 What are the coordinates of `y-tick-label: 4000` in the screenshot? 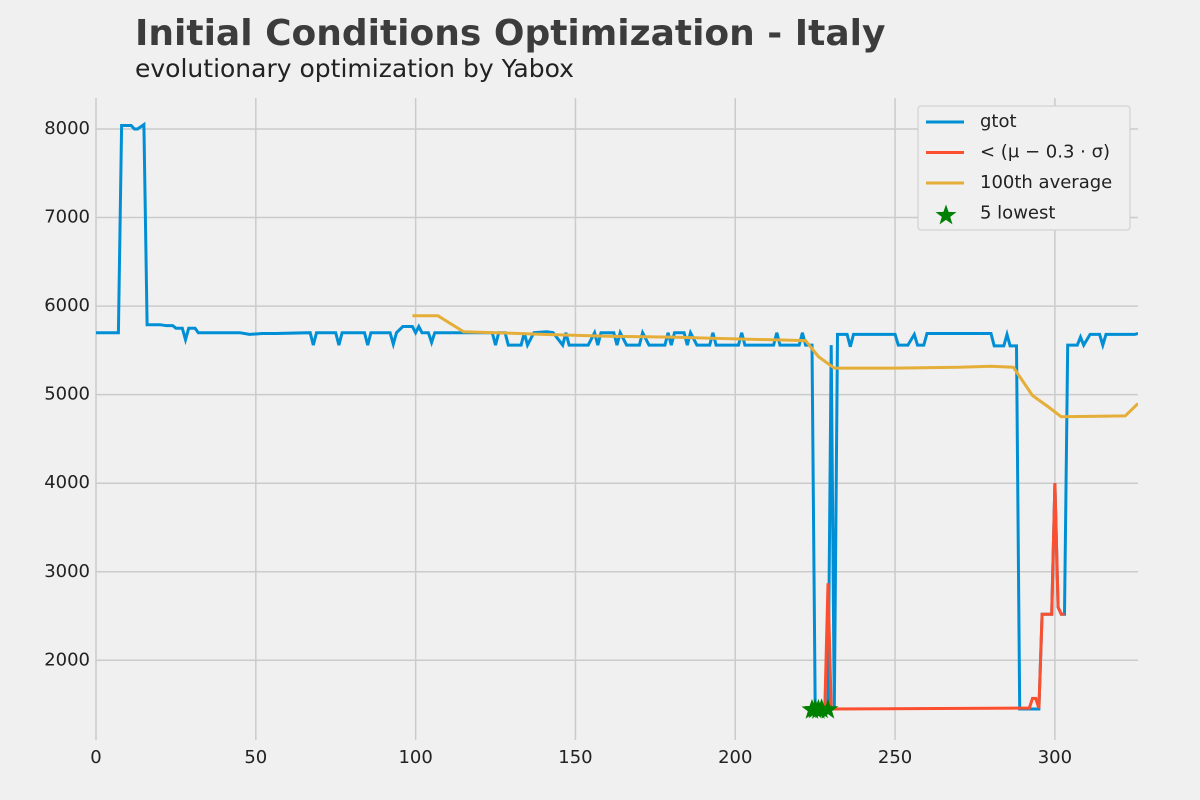 It's located at (67, 482).